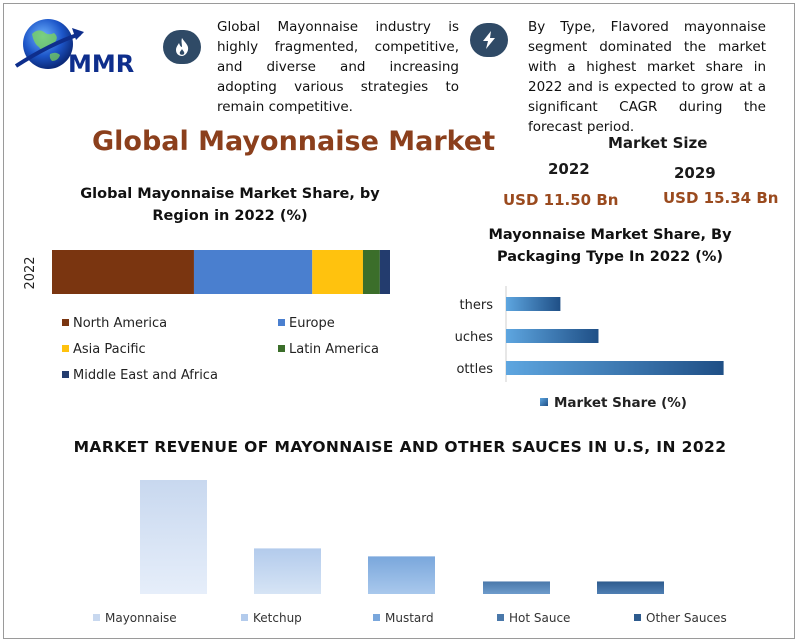  I want to click on region-legend-swatch-europe, so click(281, 322).